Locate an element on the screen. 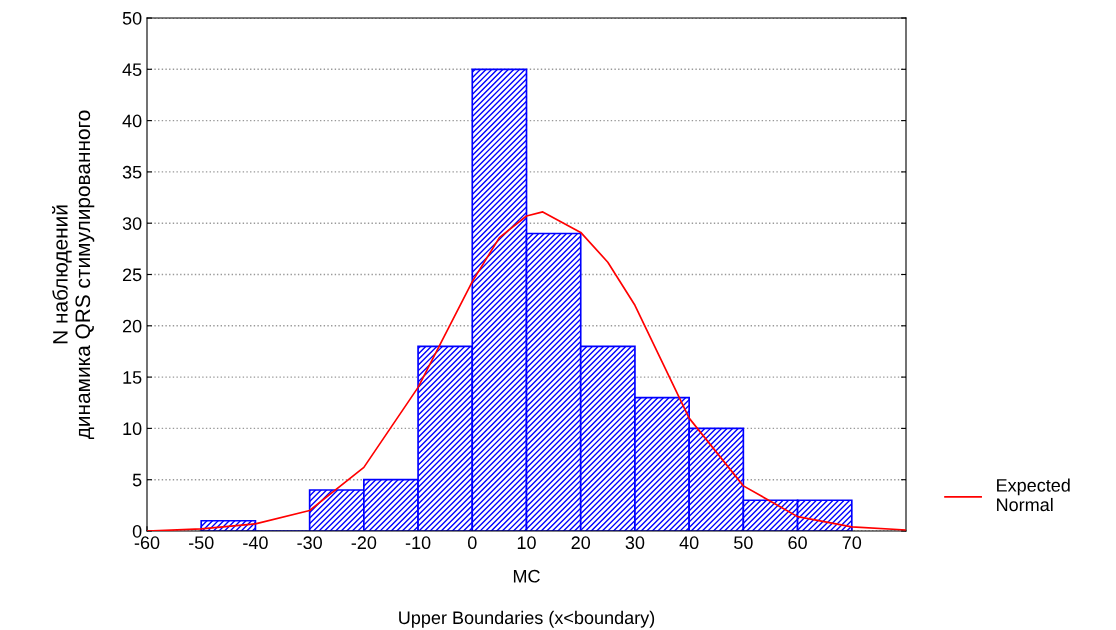 This screenshot has height=630, width=1116. y-tick-label: 10 is located at coordinates (132, 429).